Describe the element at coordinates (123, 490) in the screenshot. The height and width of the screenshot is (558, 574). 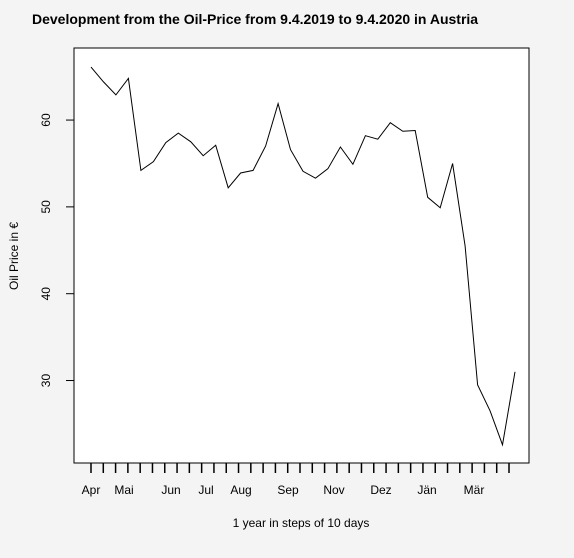
I see `x-tick-label: Mai` at that location.